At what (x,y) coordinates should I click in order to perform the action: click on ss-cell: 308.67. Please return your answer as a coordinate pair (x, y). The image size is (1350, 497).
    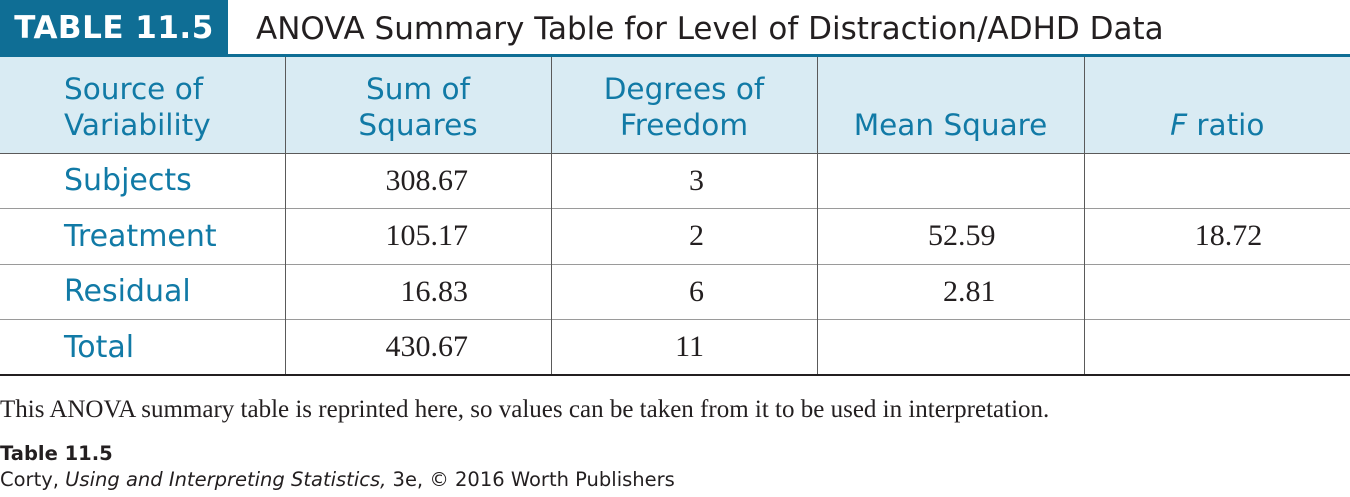
    Looking at the image, I should click on (417, 181).